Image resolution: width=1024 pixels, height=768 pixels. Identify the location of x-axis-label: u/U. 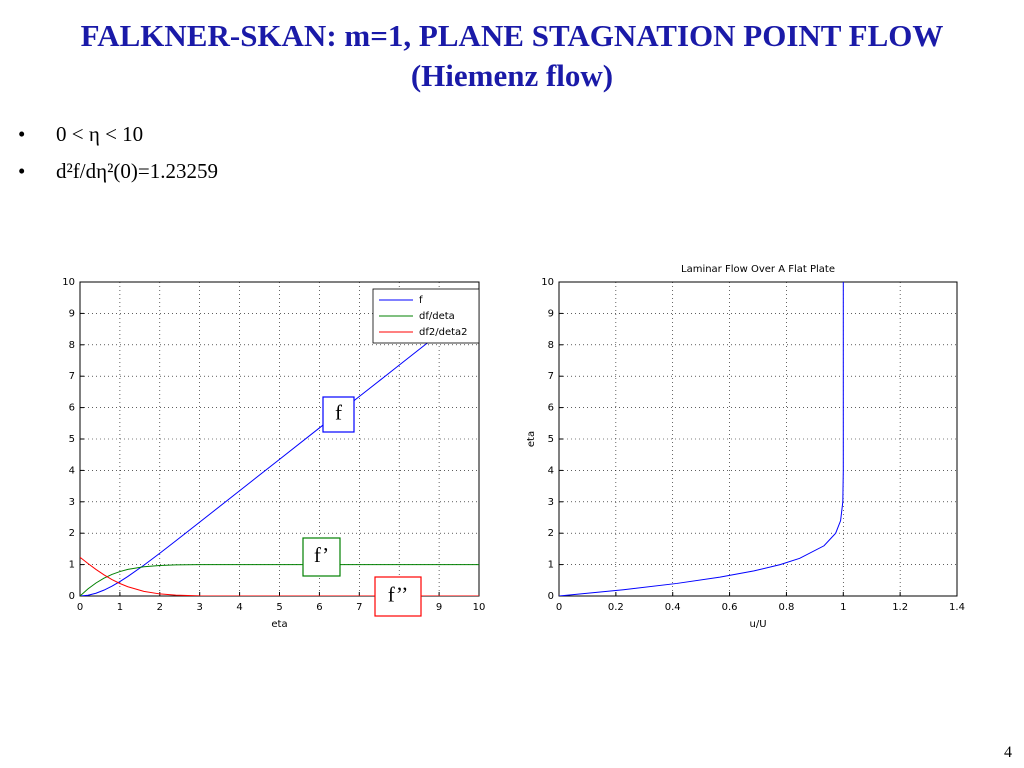
(757, 624).